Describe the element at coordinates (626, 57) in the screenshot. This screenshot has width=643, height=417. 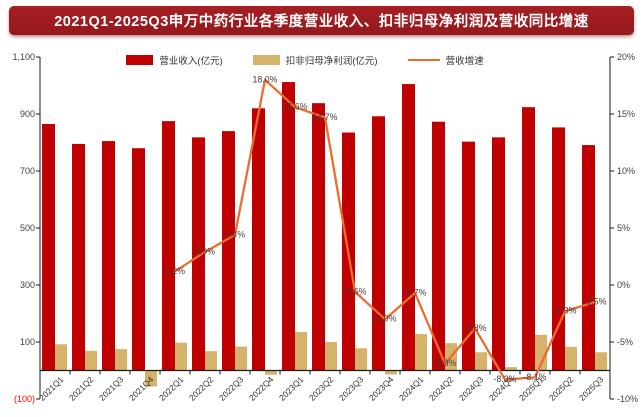
I see `right-axis-tick-label: 20%` at that location.